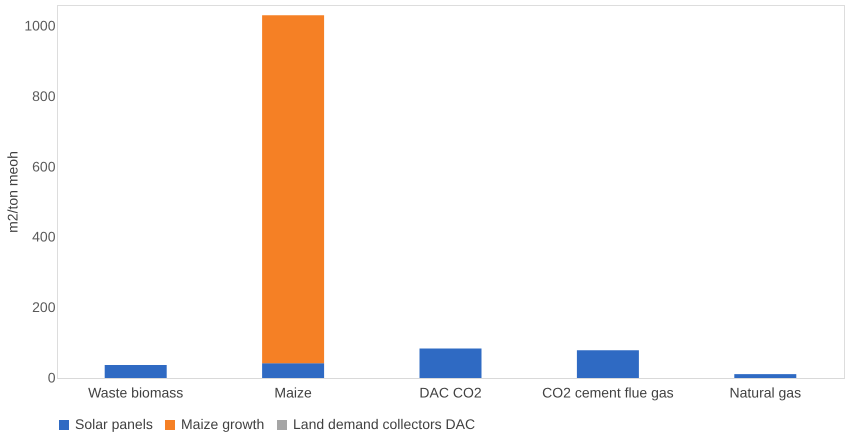 The width and height of the screenshot is (849, 437). What do you see at coordinates (222, 424) in the screenshot?
I see `legend-label: Maize growth` at bounding box center [222, 424].